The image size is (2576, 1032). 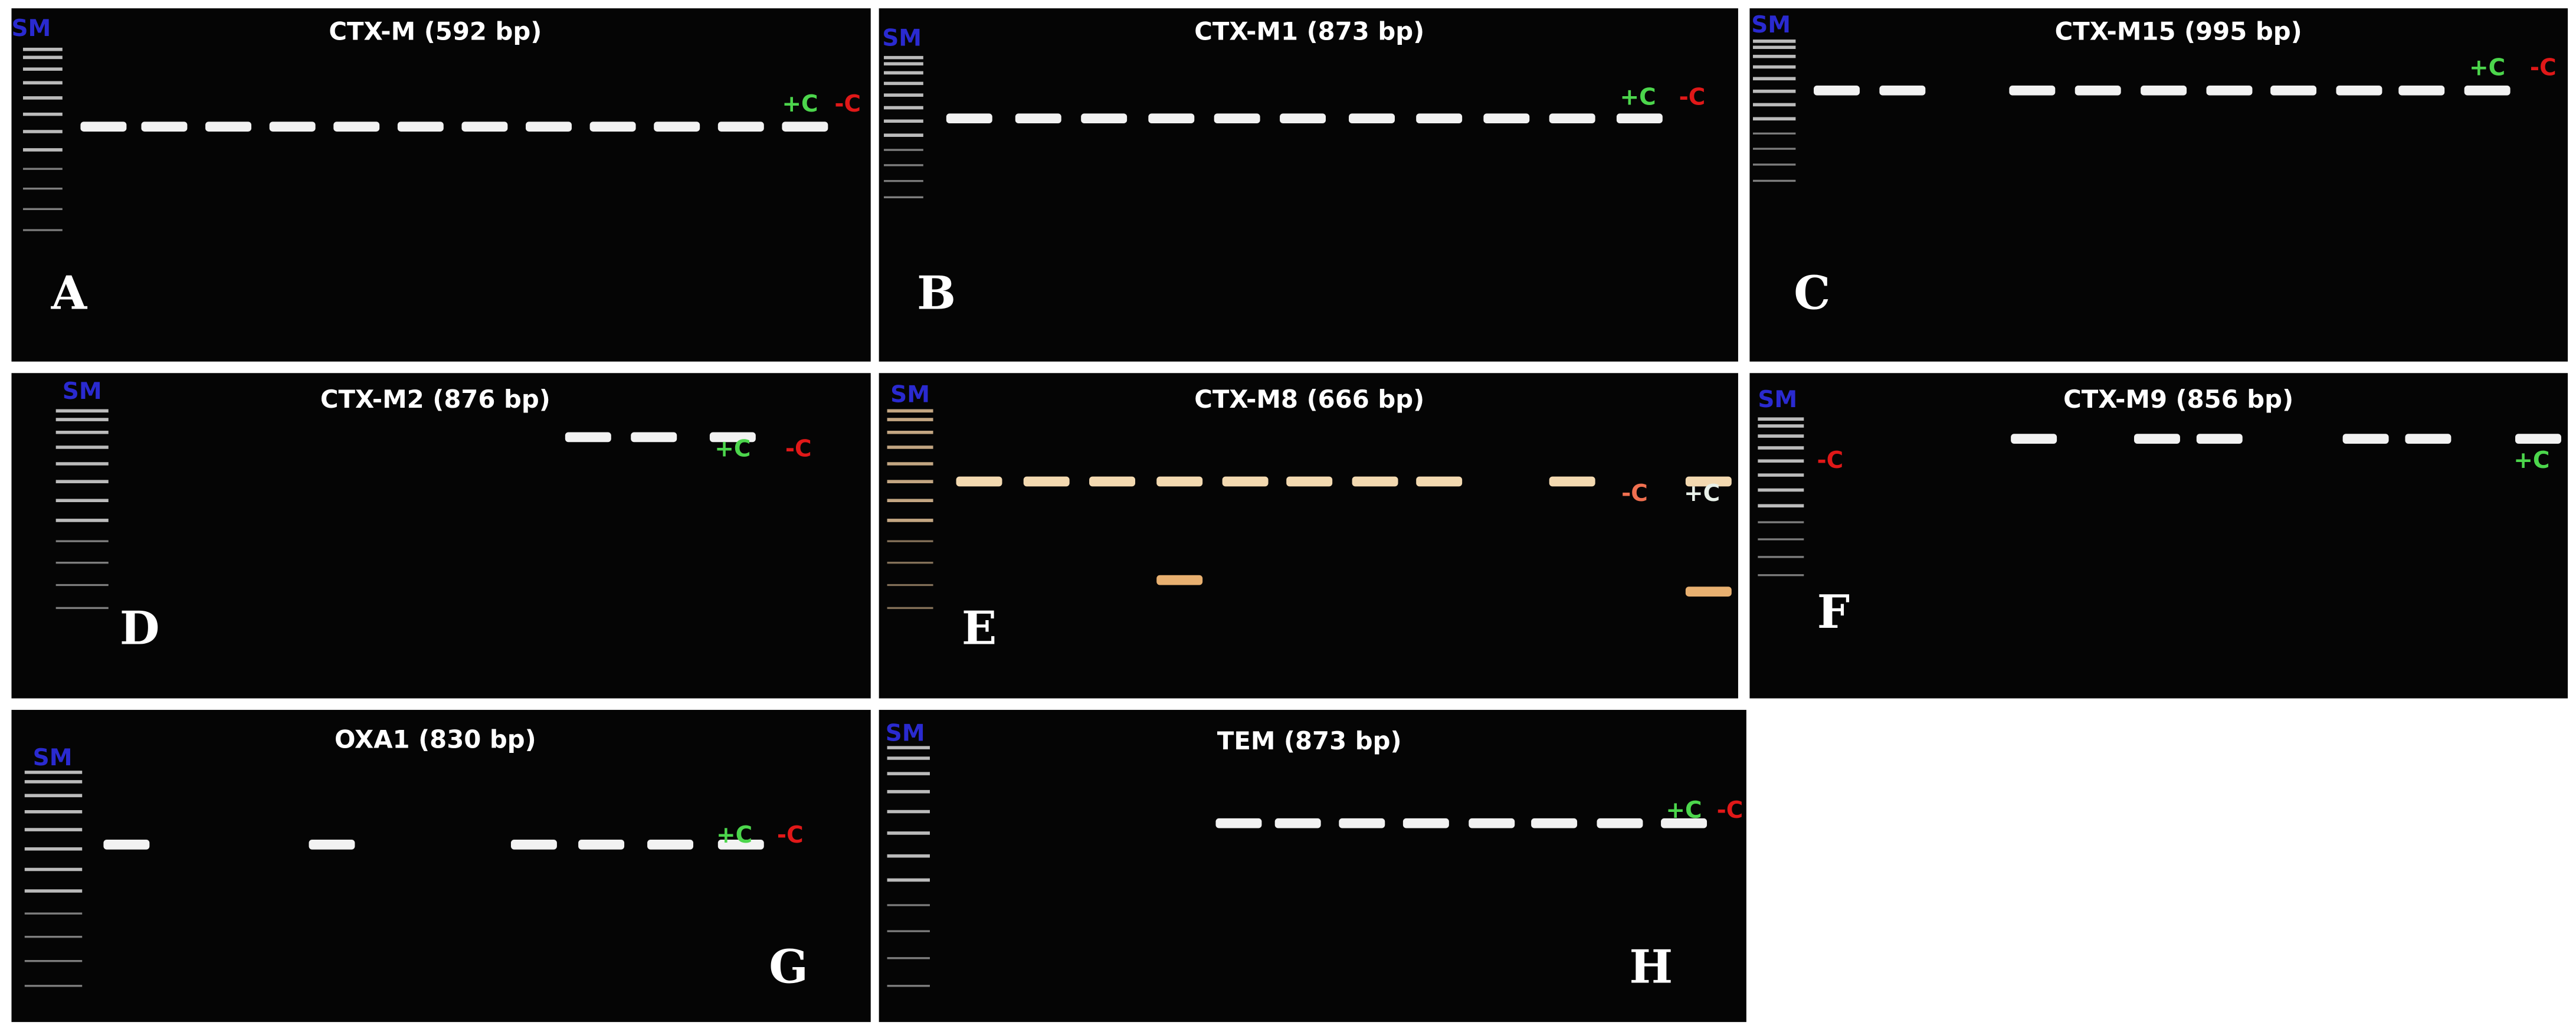 What do you see at coordinates (936, 293) in the screenshot?
I see `panel-letter: B` at bounding box center [936, 293].